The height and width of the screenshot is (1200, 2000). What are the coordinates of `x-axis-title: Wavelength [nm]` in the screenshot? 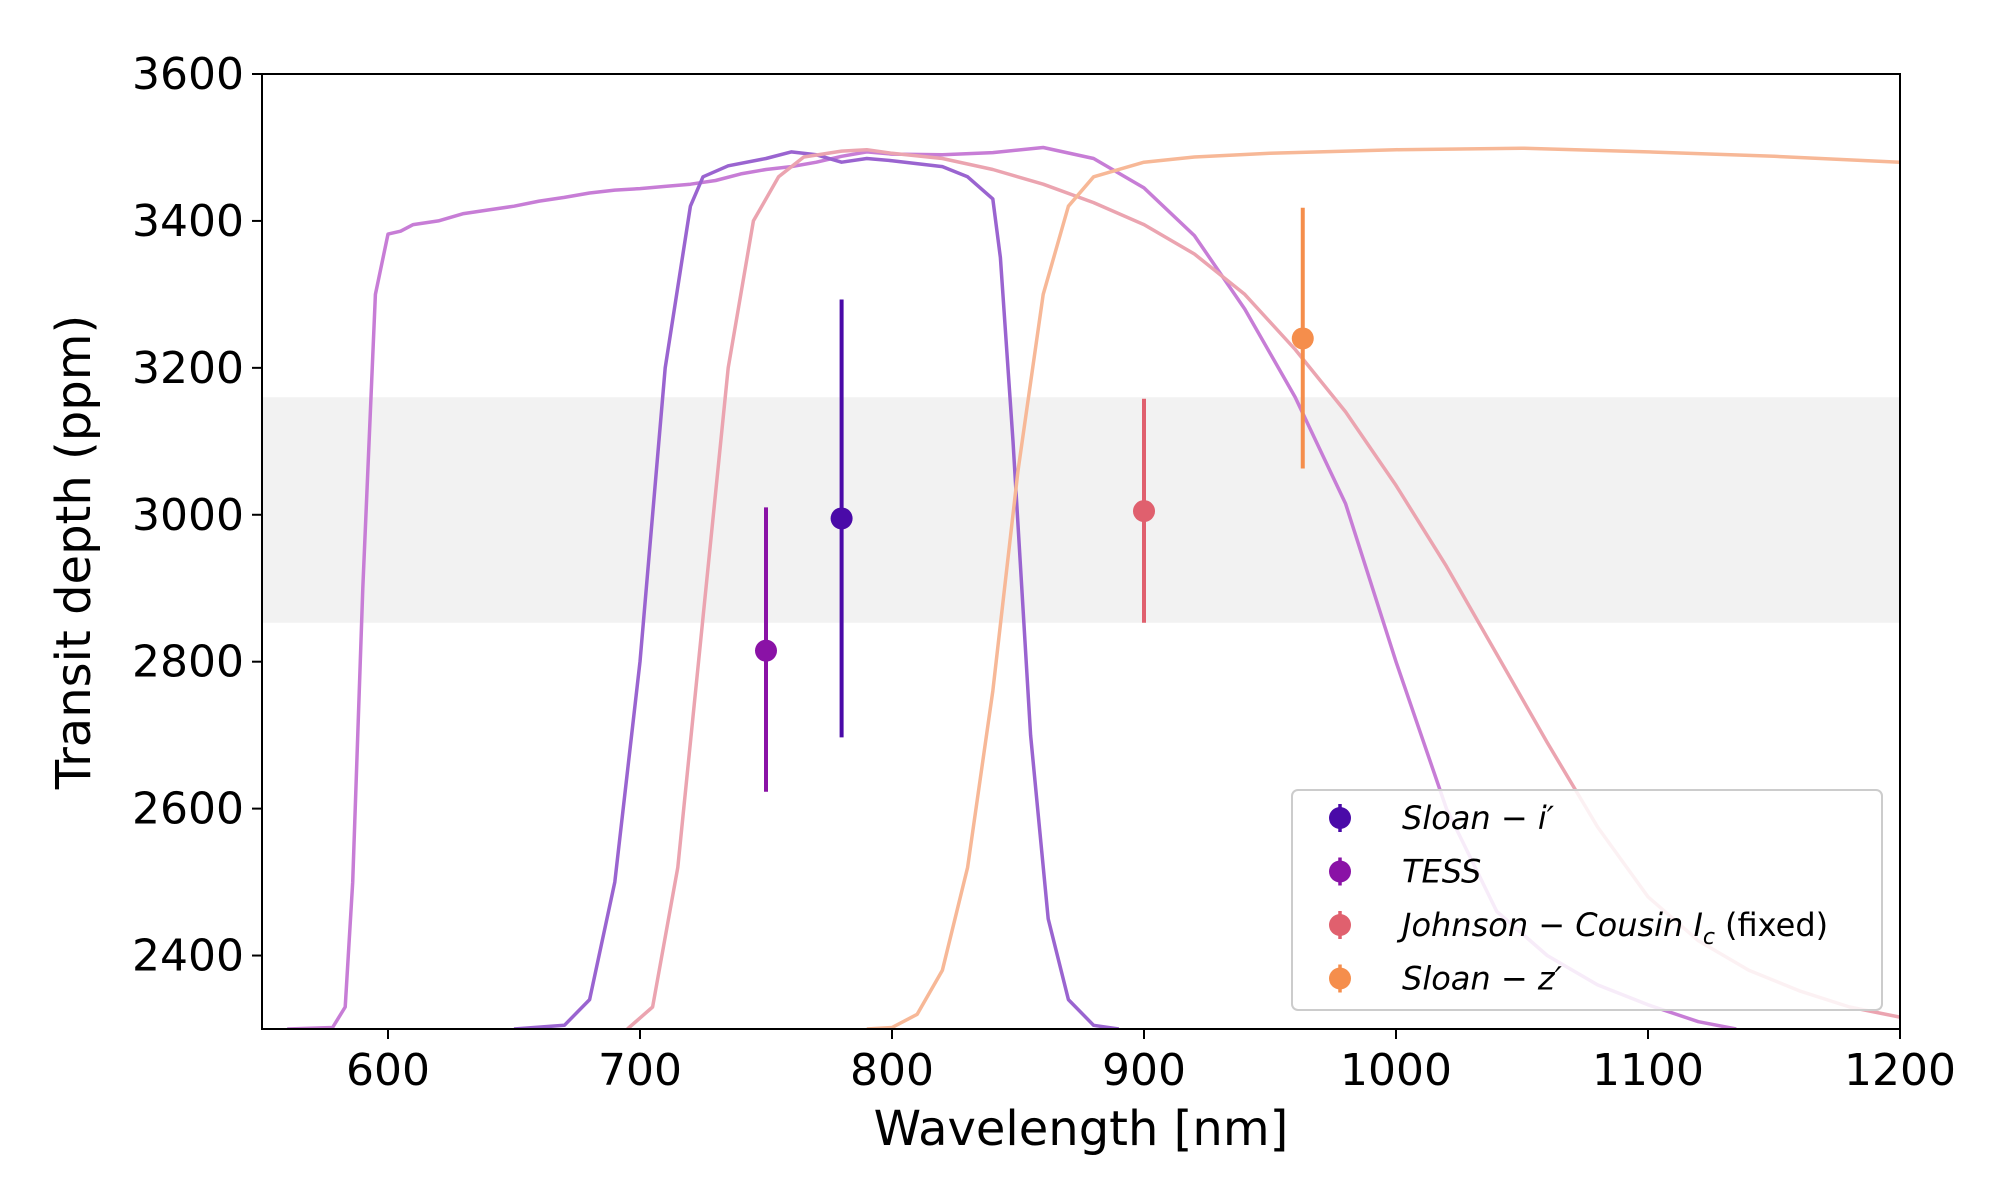 It's located at (1081, 1129).